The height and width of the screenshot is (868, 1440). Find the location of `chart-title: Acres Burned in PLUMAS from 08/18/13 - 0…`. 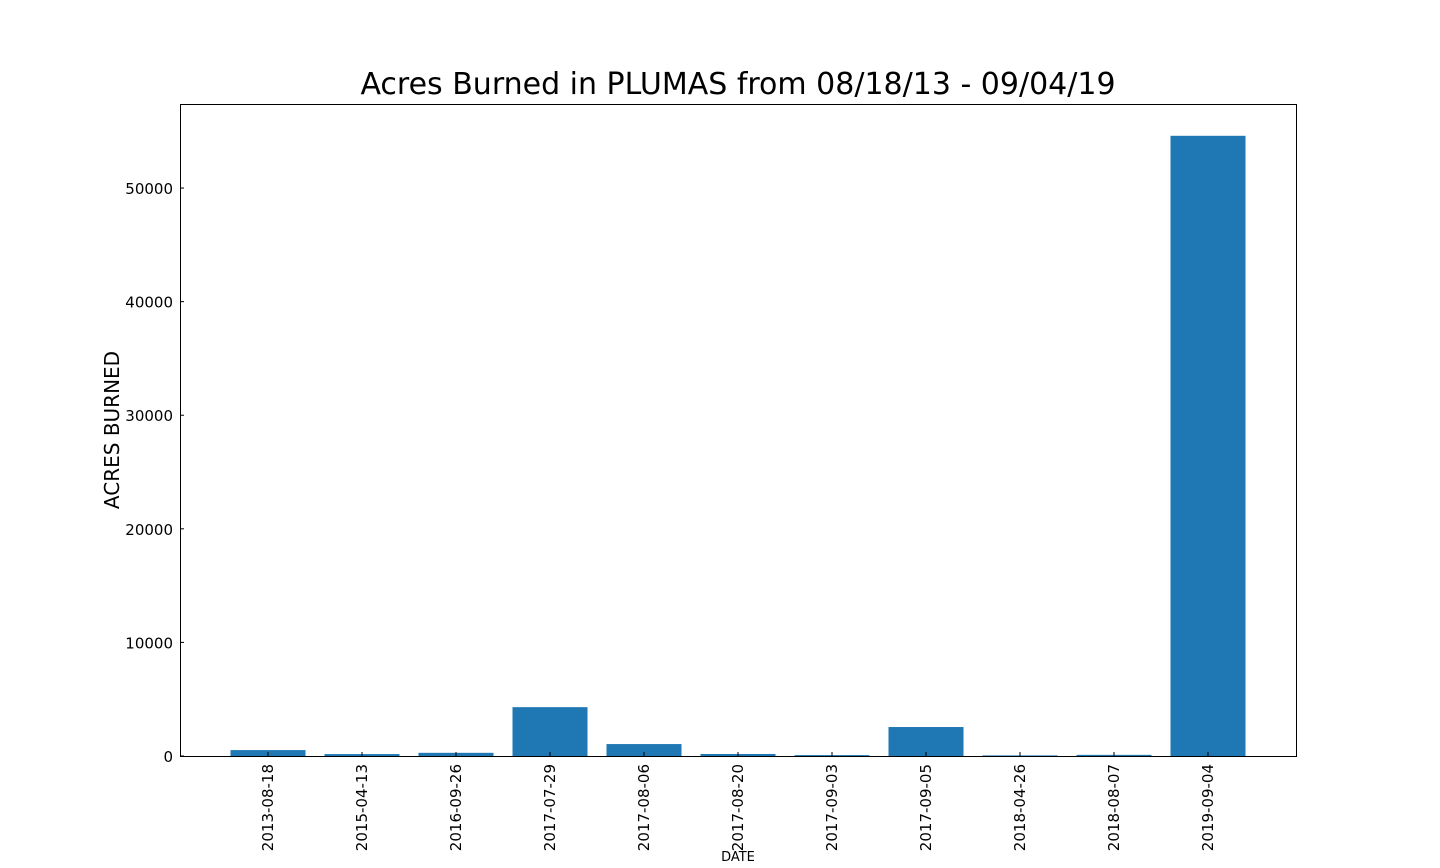

chart-title: Acres Burned in PLUMAS from 08/18/13 - 0… is located at coordinates (737, 84).